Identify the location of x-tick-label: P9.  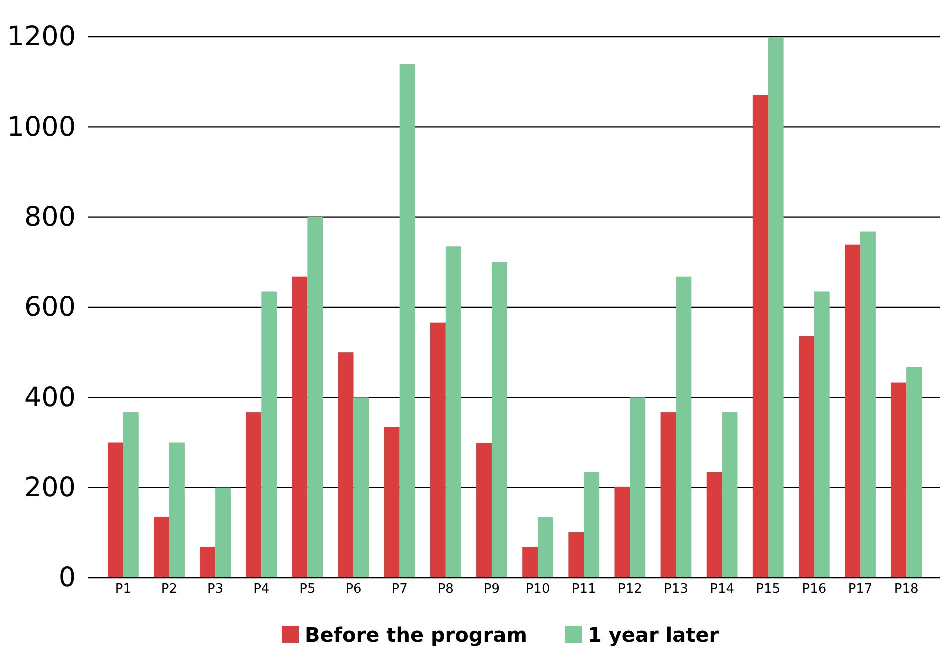
(492, 590).